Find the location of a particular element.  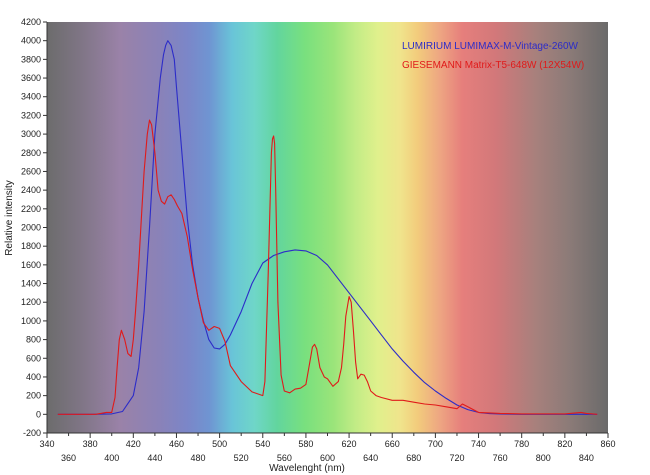

y-tick-label: 200 is located at coordinates (33, 396).